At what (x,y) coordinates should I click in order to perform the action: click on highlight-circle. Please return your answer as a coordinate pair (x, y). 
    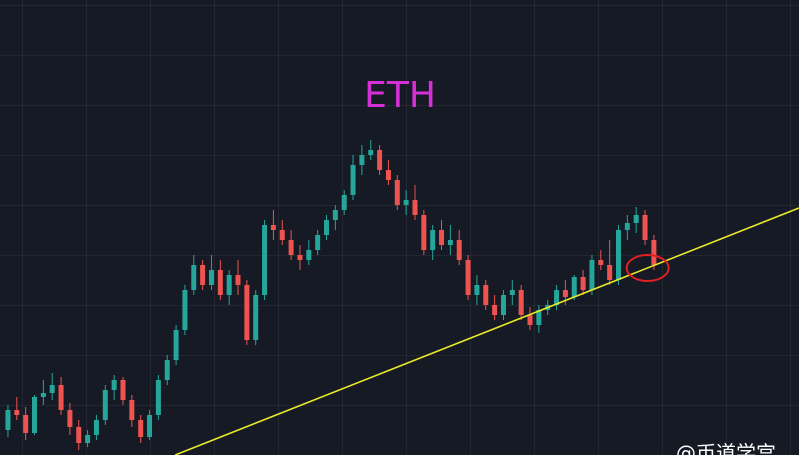
    Looking at the image, I should click on (647, 268).